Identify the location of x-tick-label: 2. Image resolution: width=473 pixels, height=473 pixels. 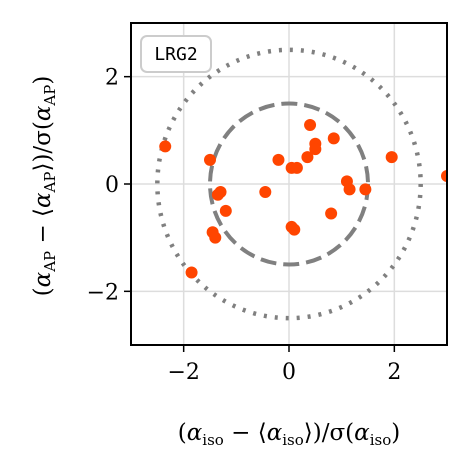
(394, 372).